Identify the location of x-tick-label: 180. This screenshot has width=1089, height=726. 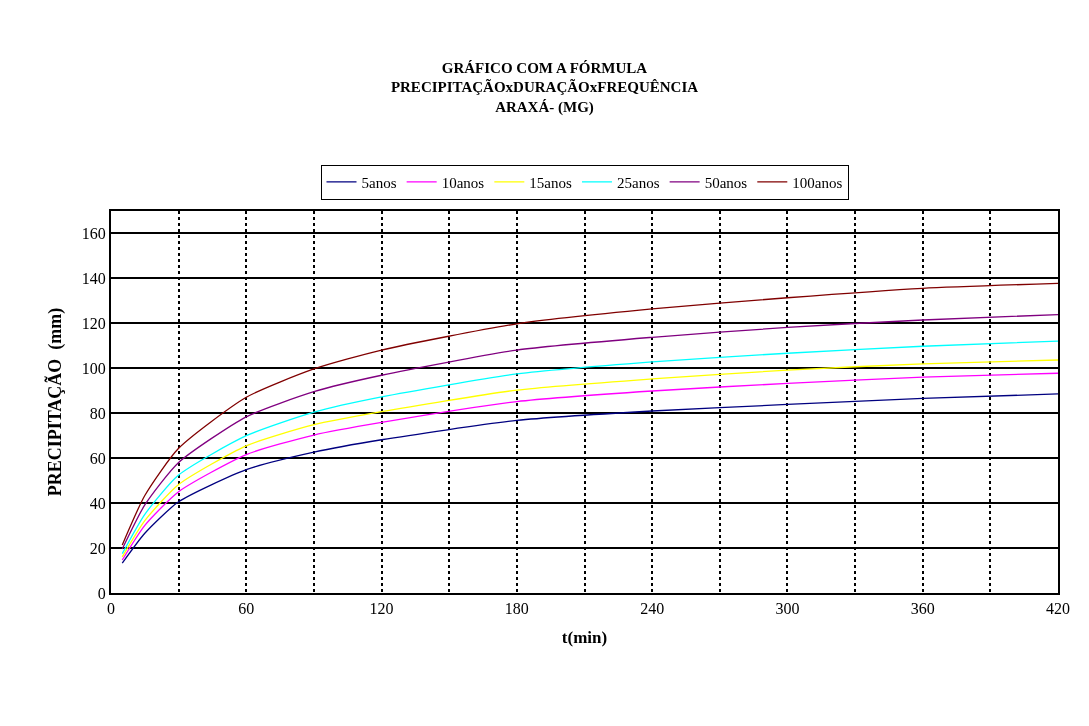
(516, 609).